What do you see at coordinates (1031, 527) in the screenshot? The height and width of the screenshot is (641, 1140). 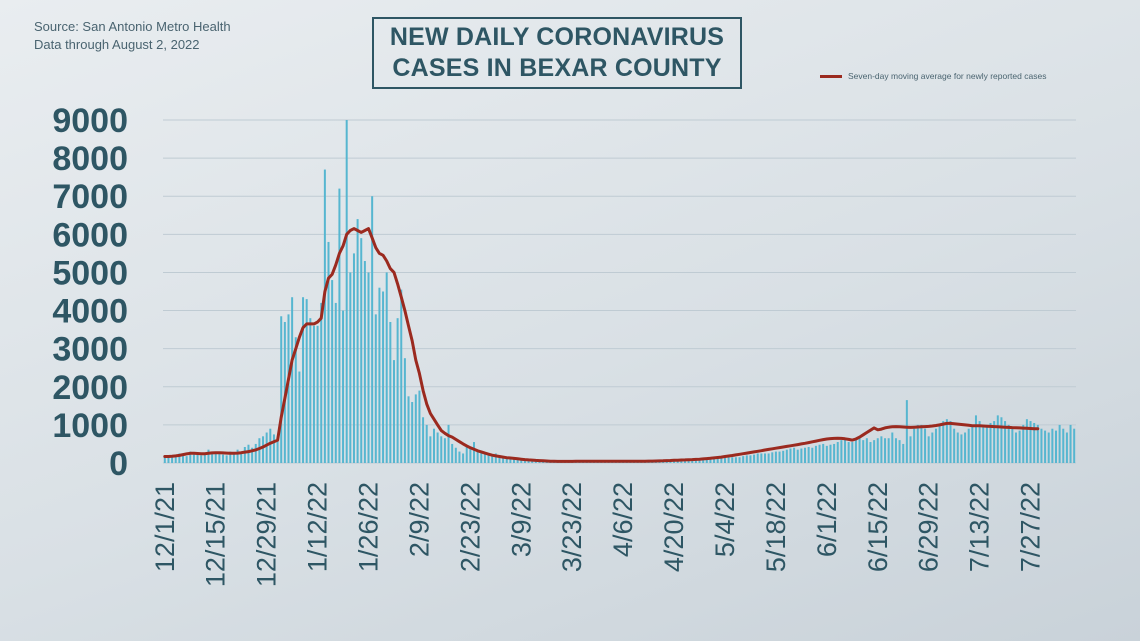 I see `x-tick-label: 7/27/22` at bounding box center [1031, 527].